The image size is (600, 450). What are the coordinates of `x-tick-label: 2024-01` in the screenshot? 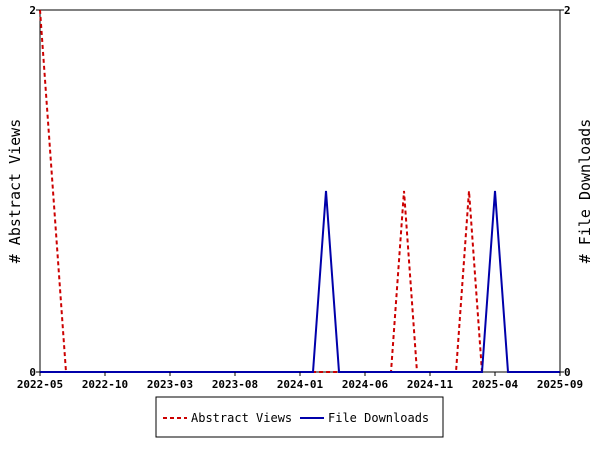 It's located at (300, 384).